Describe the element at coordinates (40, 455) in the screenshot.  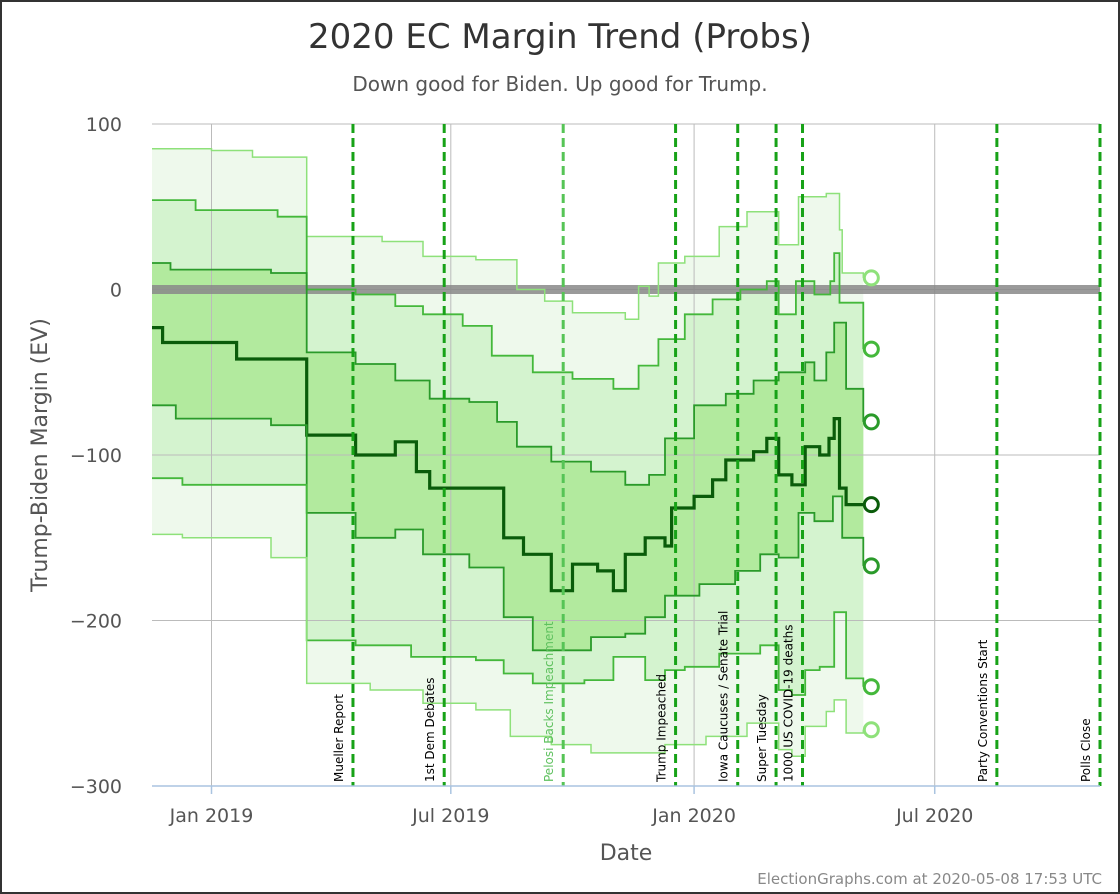
I see `y-axis-label: Trump-Biden Margin (EV)` at that location.